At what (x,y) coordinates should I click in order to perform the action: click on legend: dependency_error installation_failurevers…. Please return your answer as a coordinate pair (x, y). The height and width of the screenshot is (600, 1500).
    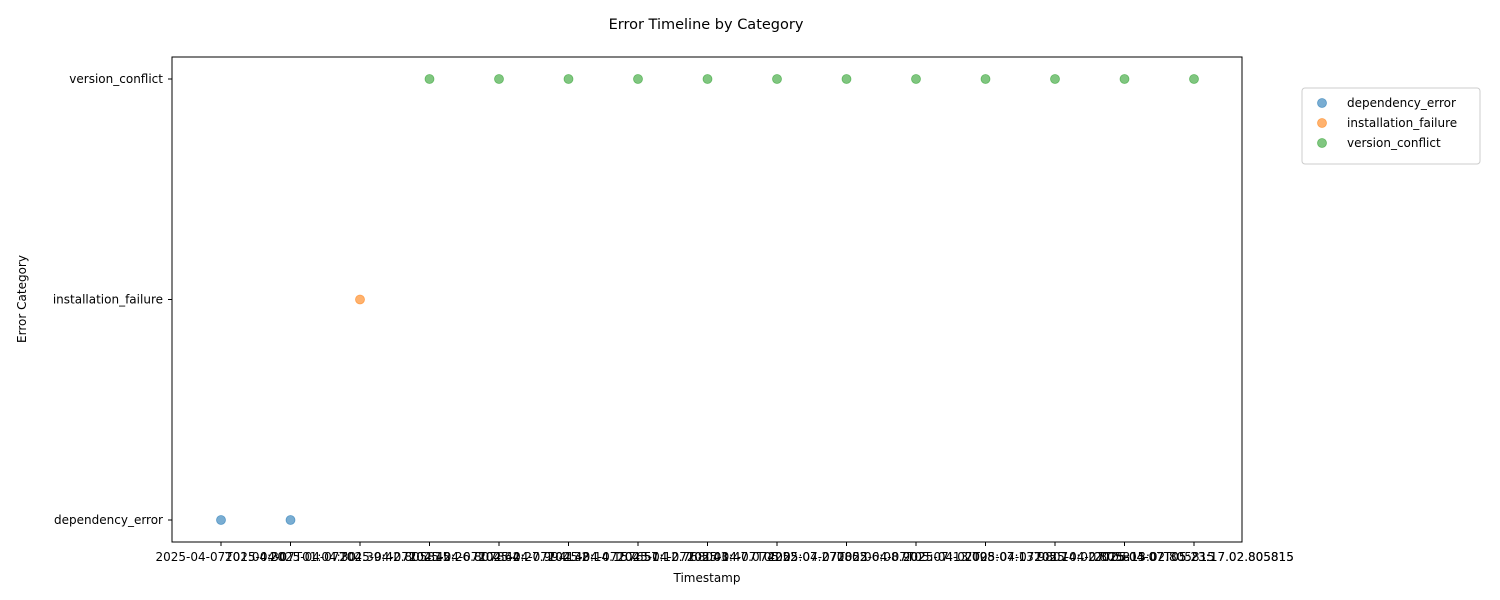
    Looking at the image, I should click on (1391, 126).